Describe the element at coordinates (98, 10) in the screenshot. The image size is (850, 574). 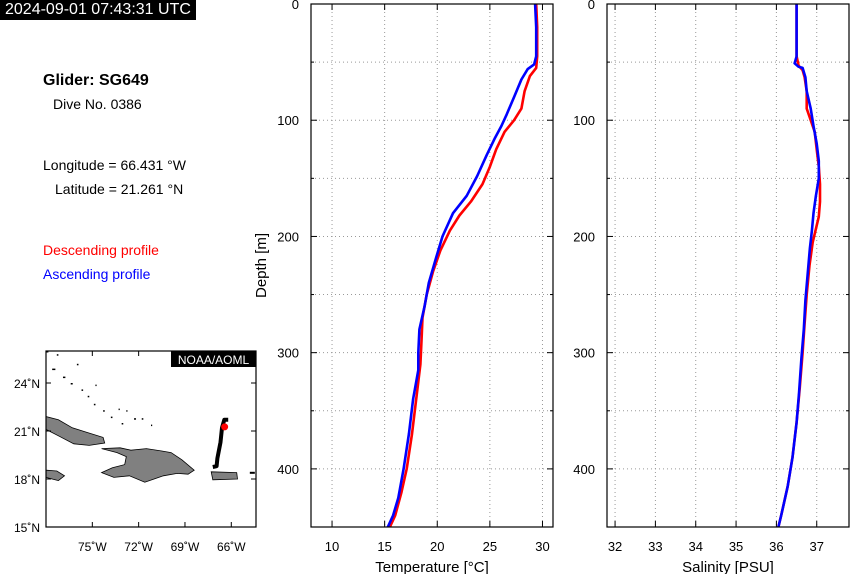
I see `timestamp-label: 2024-09-01 07:43:31 UTC` at that location.